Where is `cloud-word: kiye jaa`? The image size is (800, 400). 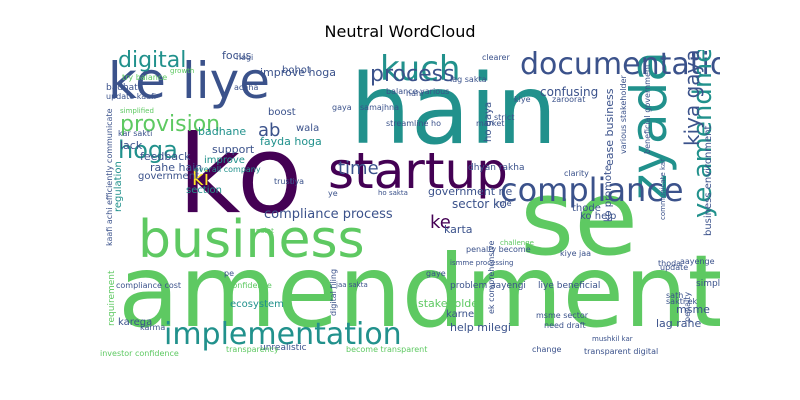 cloud-word: kiye jaa is located at coordinates (576, 253).